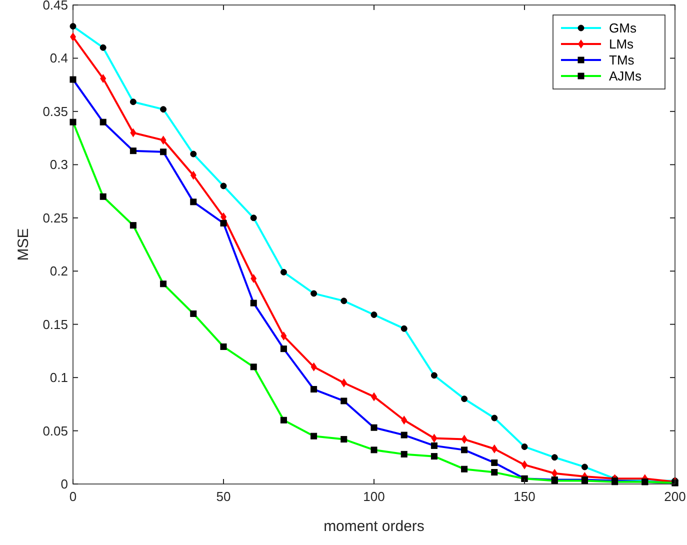 This screenshot has height=545, width=687. I want to click on y-tick-label: 0.35, so click(55, 111).